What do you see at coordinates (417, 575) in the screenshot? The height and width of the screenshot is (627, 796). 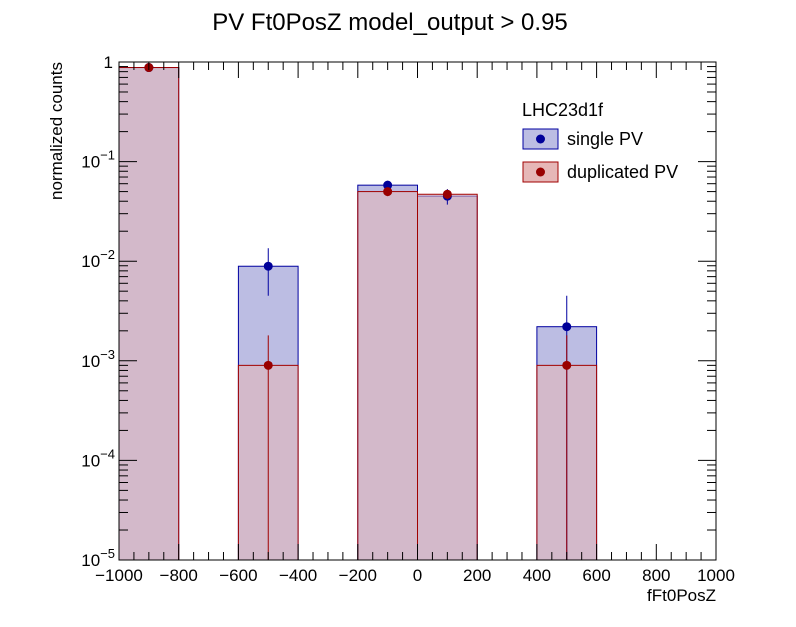 I see `x-tick-label: 0` at bounding box center [417, 575].